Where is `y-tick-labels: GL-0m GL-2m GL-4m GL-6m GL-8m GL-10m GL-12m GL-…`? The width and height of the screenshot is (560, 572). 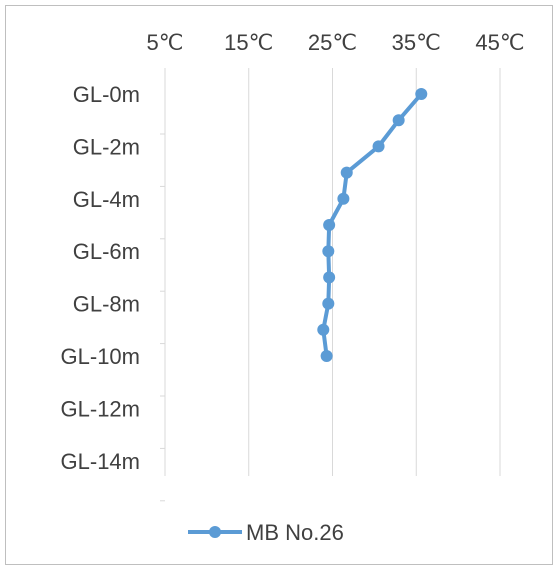
y-tick-labels: GL-0m GL-2m GL-4m GL-6m GL-8m GL-10m GL-12m GL-… is located at coordinates (100, 278).